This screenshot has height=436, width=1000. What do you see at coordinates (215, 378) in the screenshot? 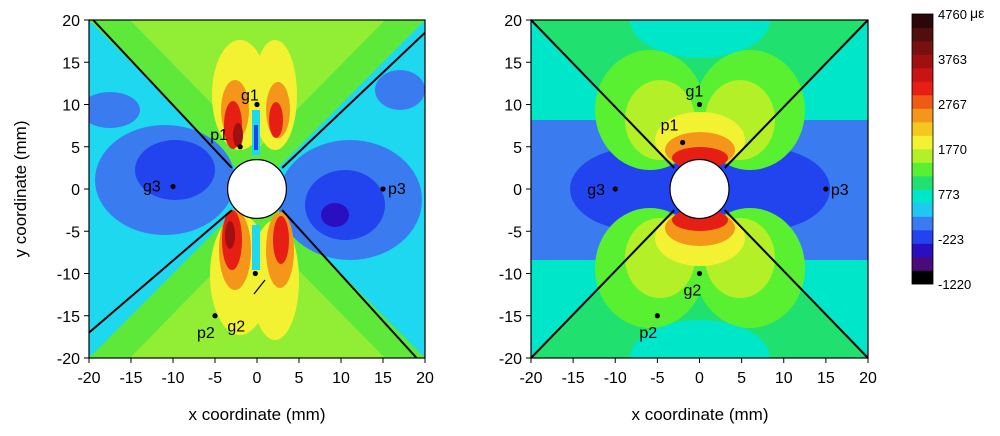
I see `x-tick-label: -5` at bounding box center [215, 378].